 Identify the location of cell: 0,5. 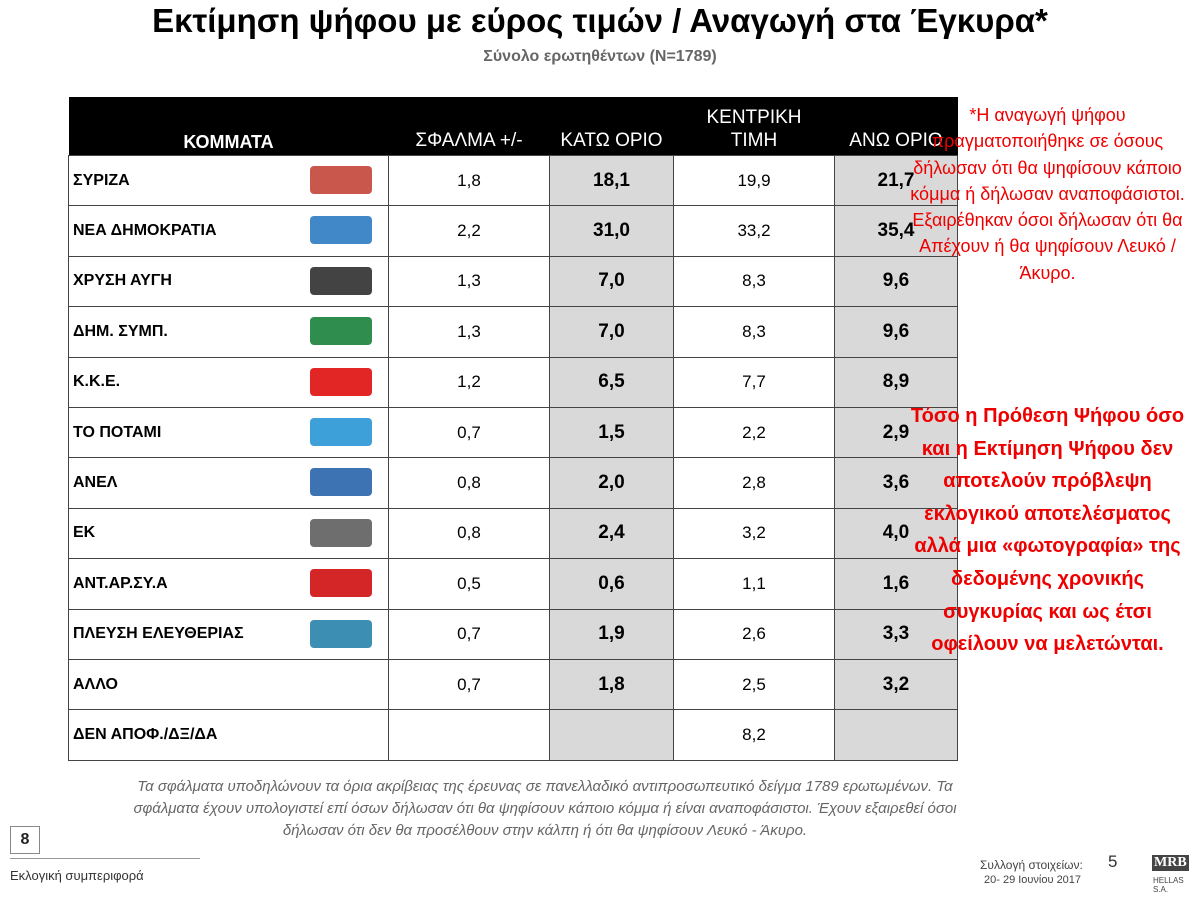
(469, 584).